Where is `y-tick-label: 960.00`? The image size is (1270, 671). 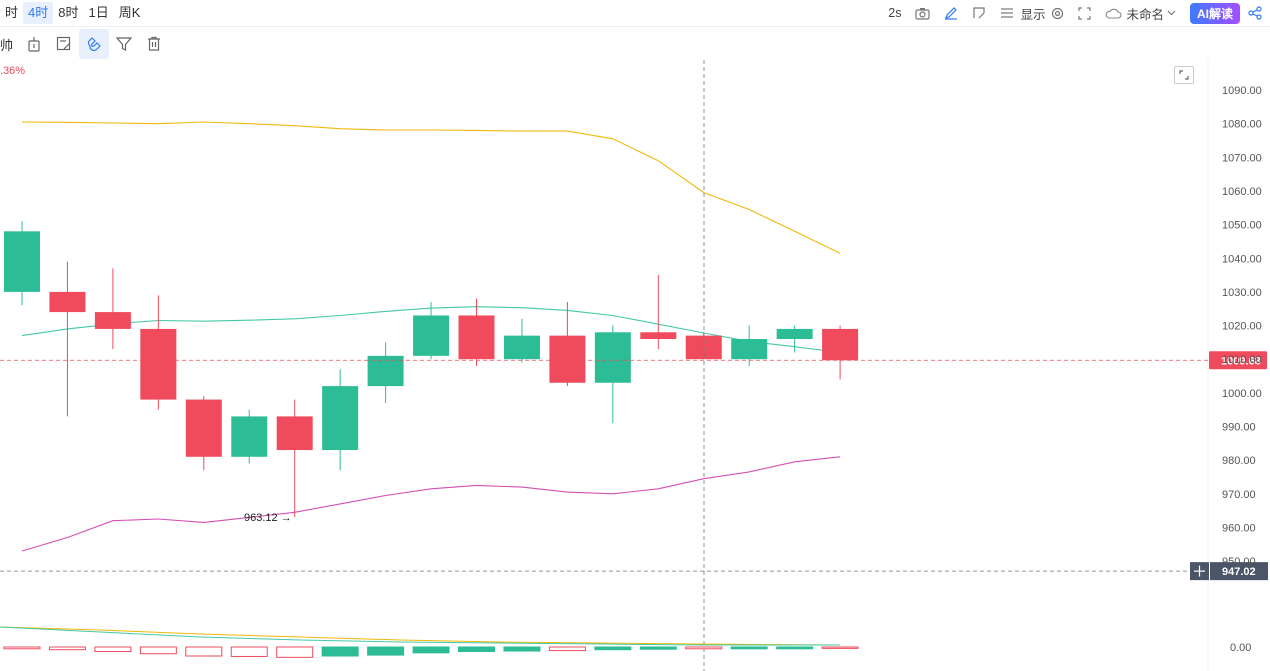
y-tick-label: 960.00 is located at coordinates (1239, 528).